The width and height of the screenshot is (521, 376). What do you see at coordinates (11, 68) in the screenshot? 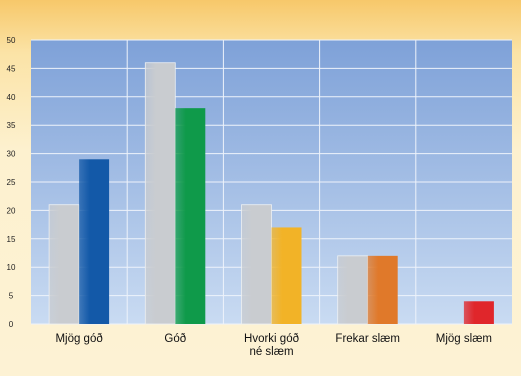
I see `y-tick-label: 45` at bounding box center [11, 68].